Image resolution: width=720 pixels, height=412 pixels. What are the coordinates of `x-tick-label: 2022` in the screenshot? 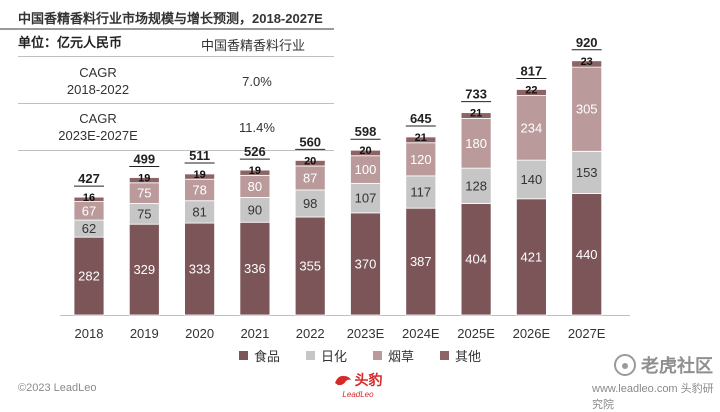 It's located at (310, 333).